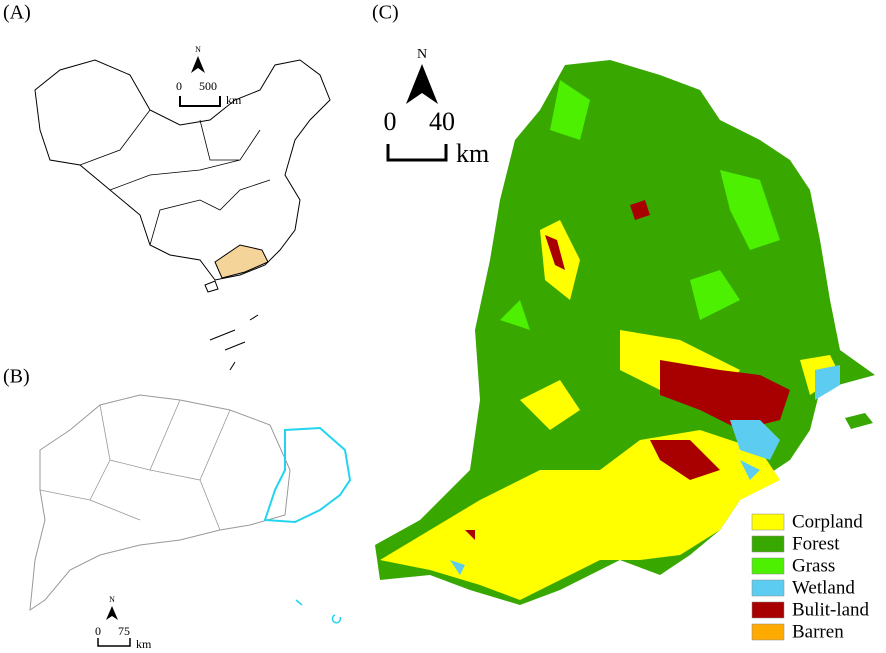 The image size is (886, 653). What do you see at coordinates (831, 609) in the screenshot?
I see `legend-label: Bulit-land` at bounding box center [831, 609].